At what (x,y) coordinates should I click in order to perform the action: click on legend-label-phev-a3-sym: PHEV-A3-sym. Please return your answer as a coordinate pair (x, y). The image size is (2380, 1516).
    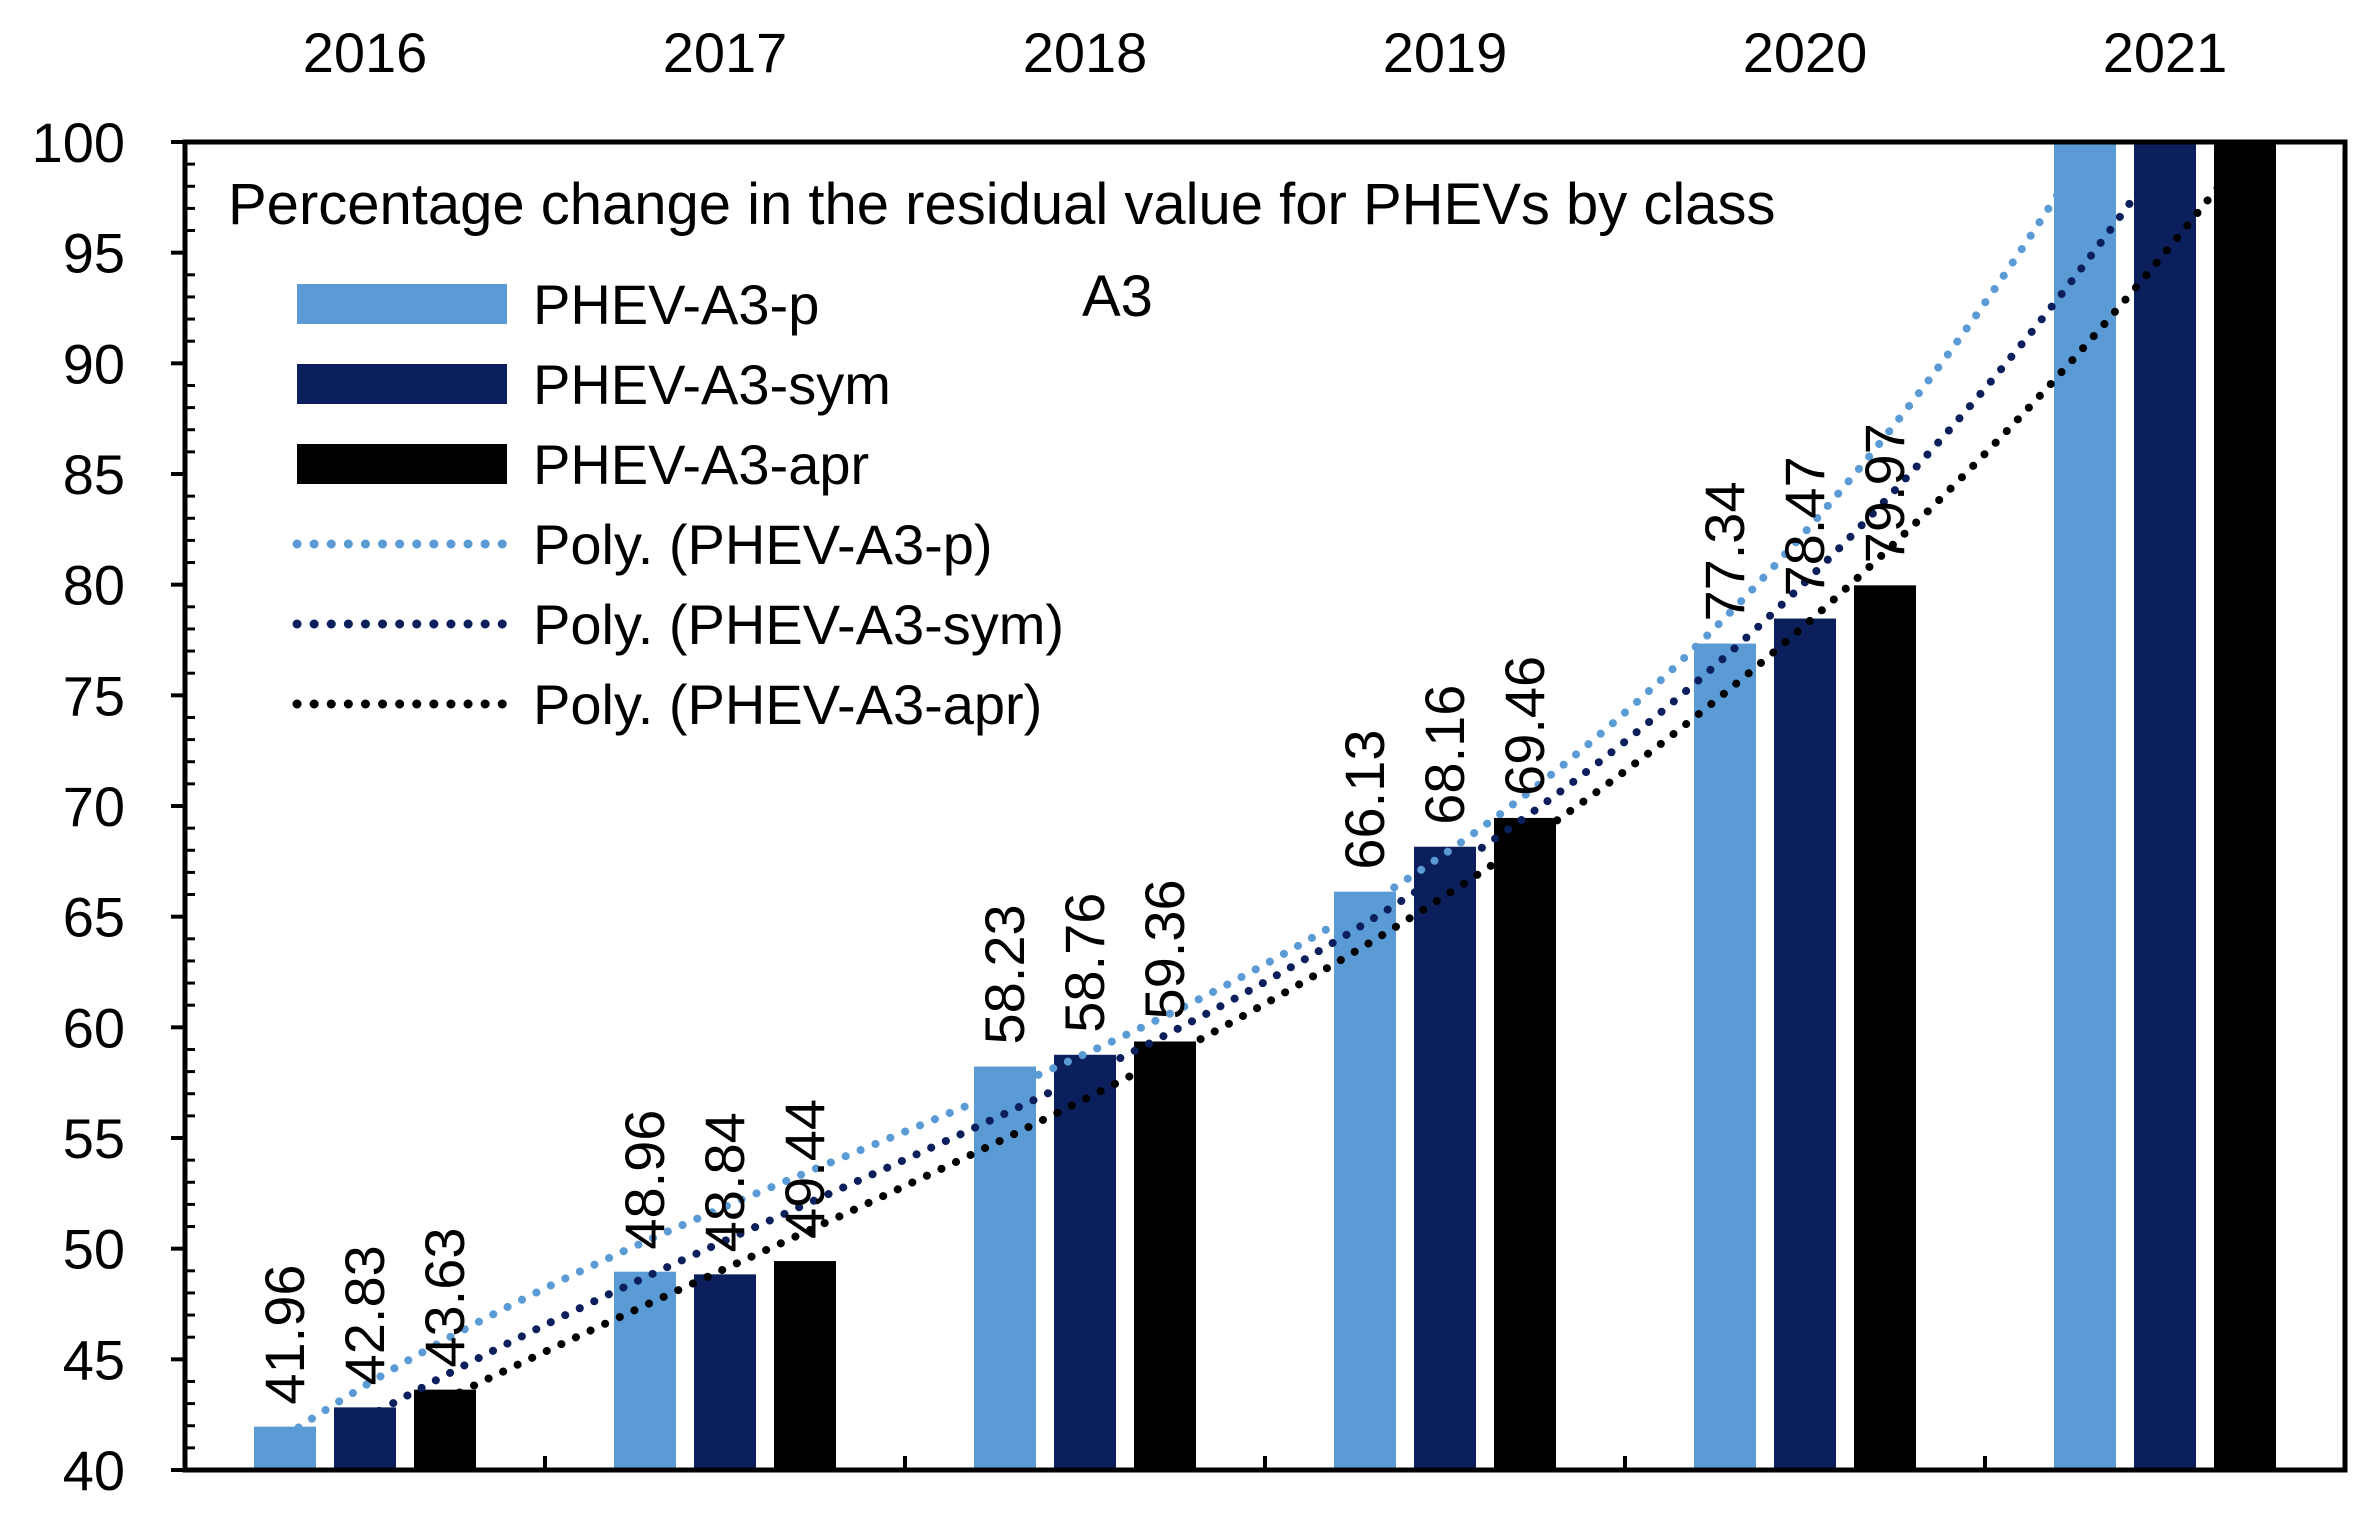
    Looking at the image, I should click on (712, 384).